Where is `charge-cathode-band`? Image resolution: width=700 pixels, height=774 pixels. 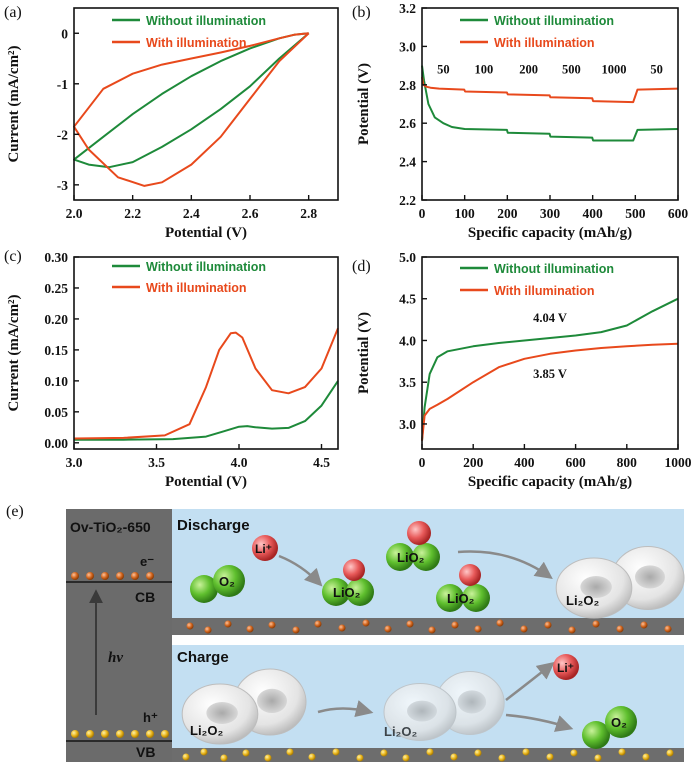 charge-cathode-band is located at coordinates (428, 755).